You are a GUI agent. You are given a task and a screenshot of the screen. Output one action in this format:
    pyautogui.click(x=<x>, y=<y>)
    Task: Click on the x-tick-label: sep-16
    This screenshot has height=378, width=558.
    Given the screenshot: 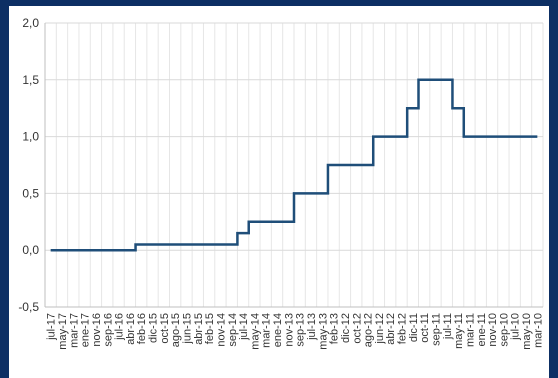 What is the action you would take?
    pyautogui.click(x=108, y=330)
    